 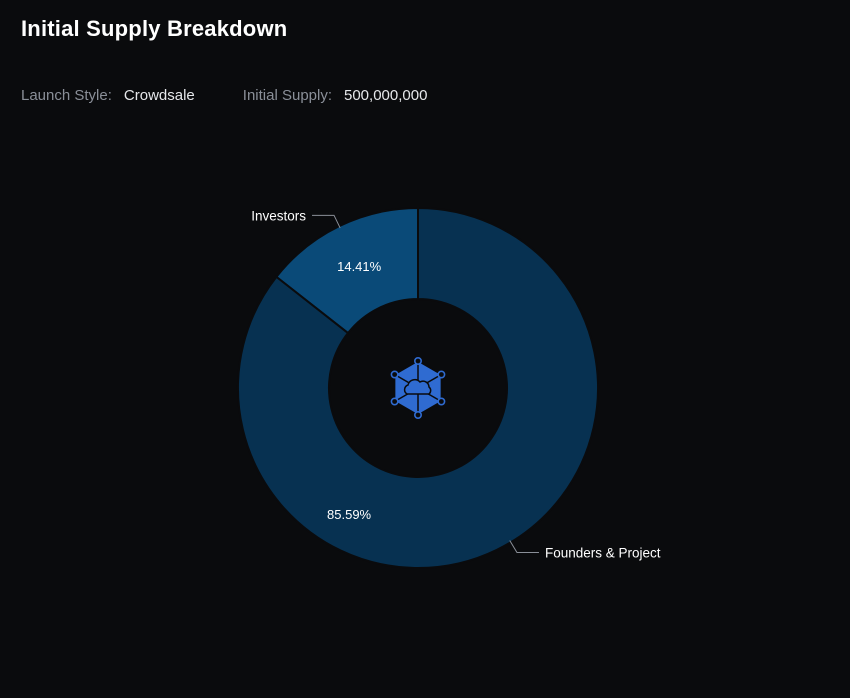 I want to click on initial-supply-value: 500,000,000, so click(x=386, y=95).